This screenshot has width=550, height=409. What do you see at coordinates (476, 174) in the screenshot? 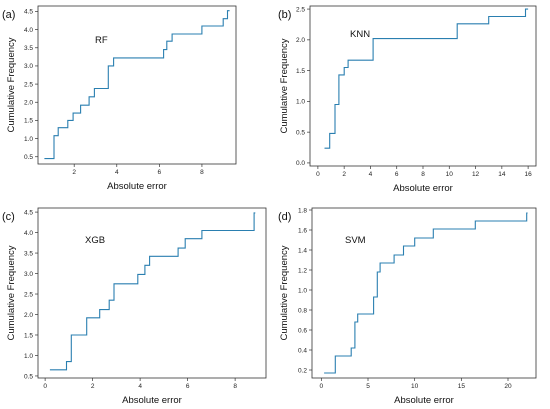
I see `x-tick-label: 12` at bounding box center [476, 174].